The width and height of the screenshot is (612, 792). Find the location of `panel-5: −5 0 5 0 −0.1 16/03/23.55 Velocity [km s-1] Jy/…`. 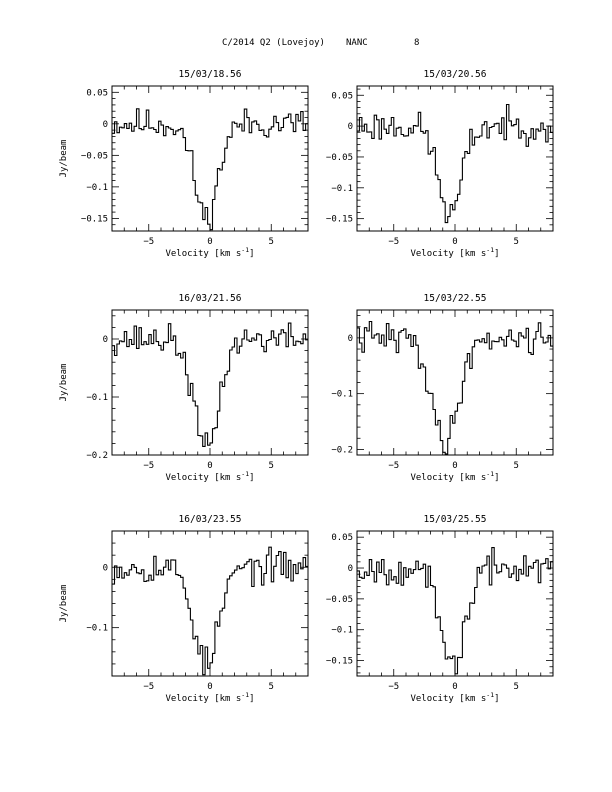

panel-5: −5 0 5 0 −0.1 16/03/23.55 Velocity [km s-1] Jy/… is located at coordinates (184, 609).